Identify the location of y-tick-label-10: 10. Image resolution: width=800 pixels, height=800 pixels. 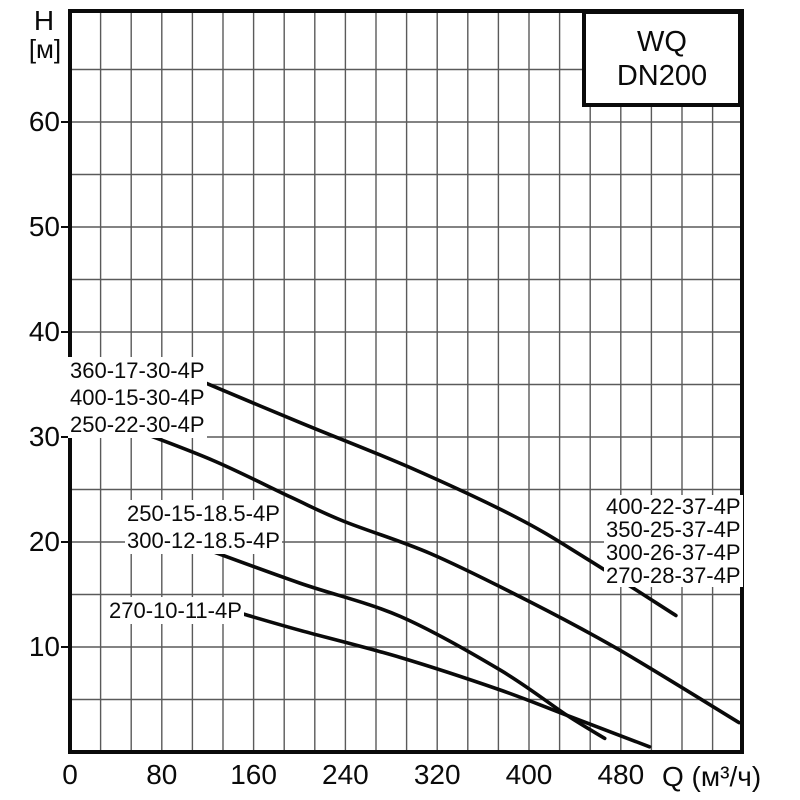
(44, 646).